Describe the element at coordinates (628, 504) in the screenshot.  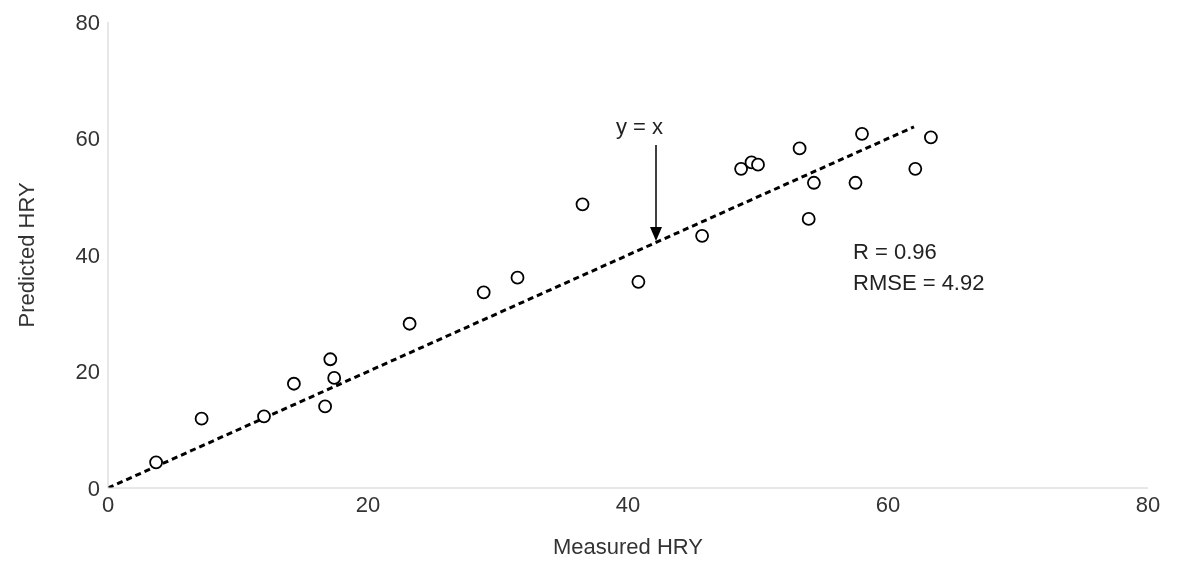
I see `x-tick-label: 40` at that location.